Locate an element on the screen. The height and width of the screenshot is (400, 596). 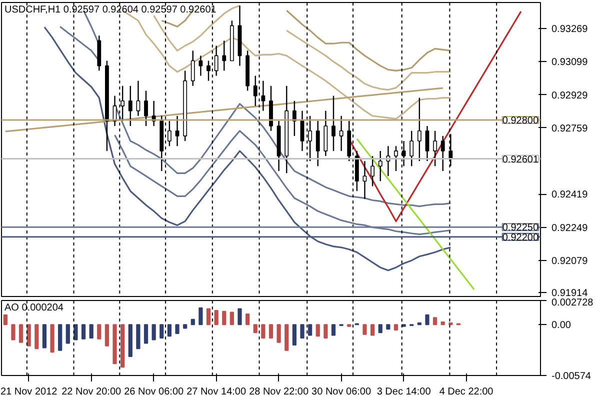
y-tick-label: 0.00 is located at coordinates (562, 326).